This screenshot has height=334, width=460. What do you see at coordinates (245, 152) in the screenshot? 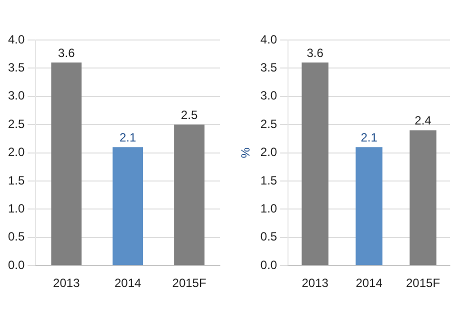
I see `y-axis-title: %` at bounding box center [245, 152].